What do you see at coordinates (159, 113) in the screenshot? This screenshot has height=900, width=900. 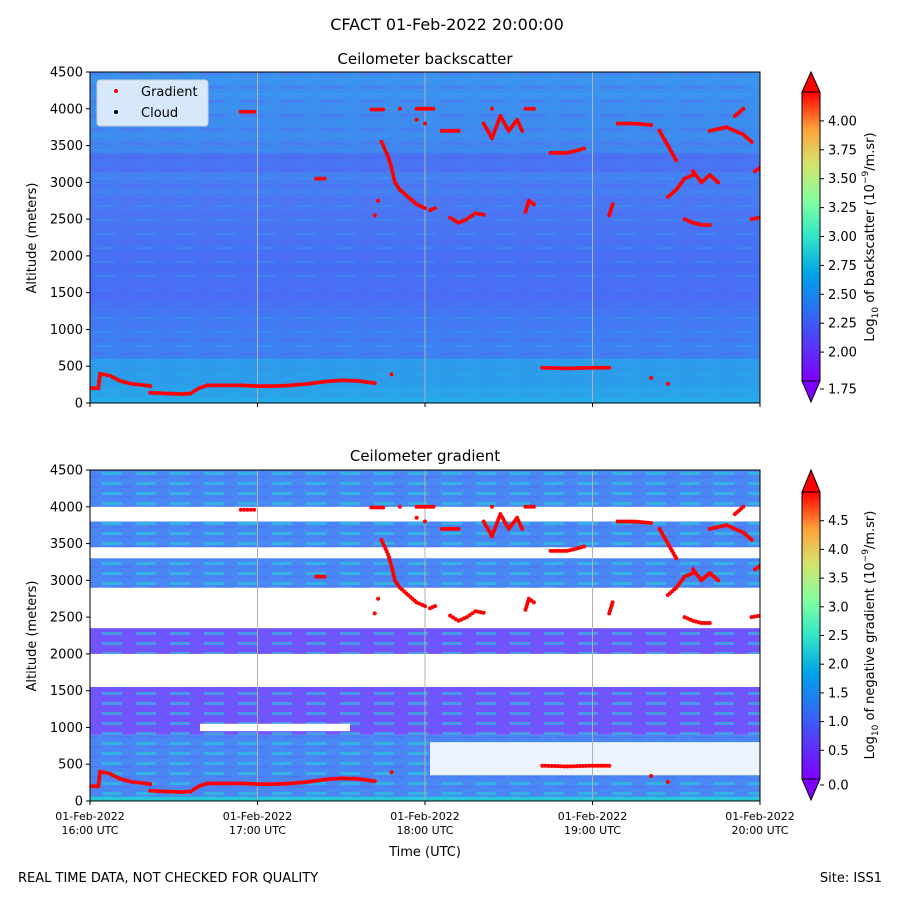 I see `legend-cloud-label: Cloud` at bounding box center [159, 113].